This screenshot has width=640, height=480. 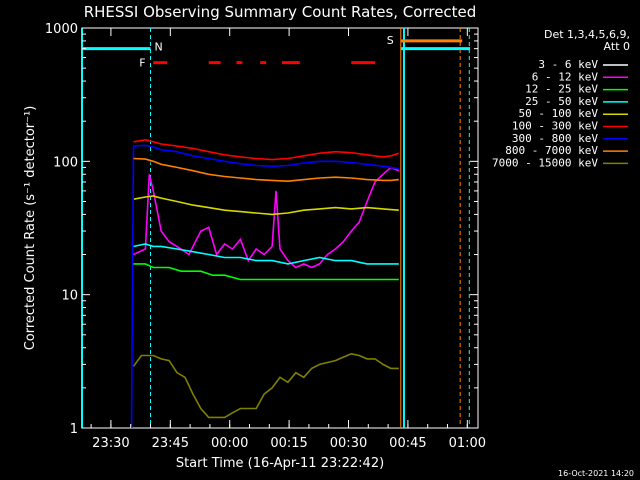 I want to click on legend-label: 100 - 300 keV, so click(x=555, y=126).